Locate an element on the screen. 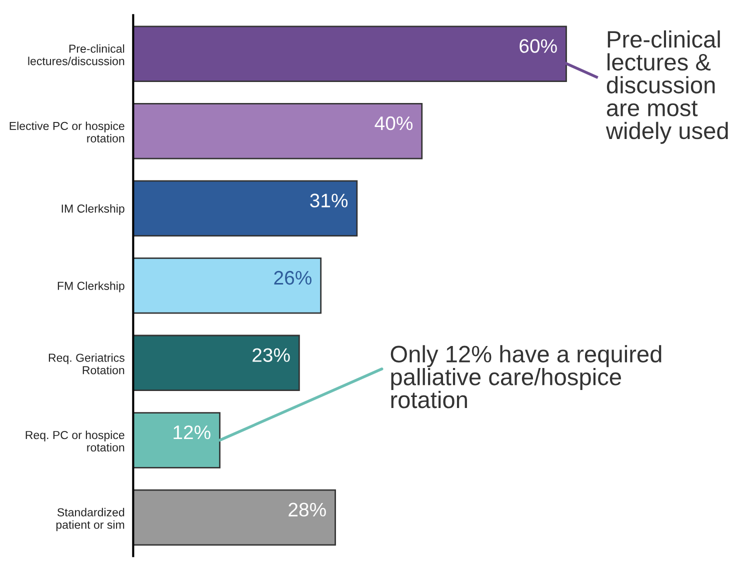  y-tick-label: Req. PC or hospice rotation is located at coordinates (75, 441).